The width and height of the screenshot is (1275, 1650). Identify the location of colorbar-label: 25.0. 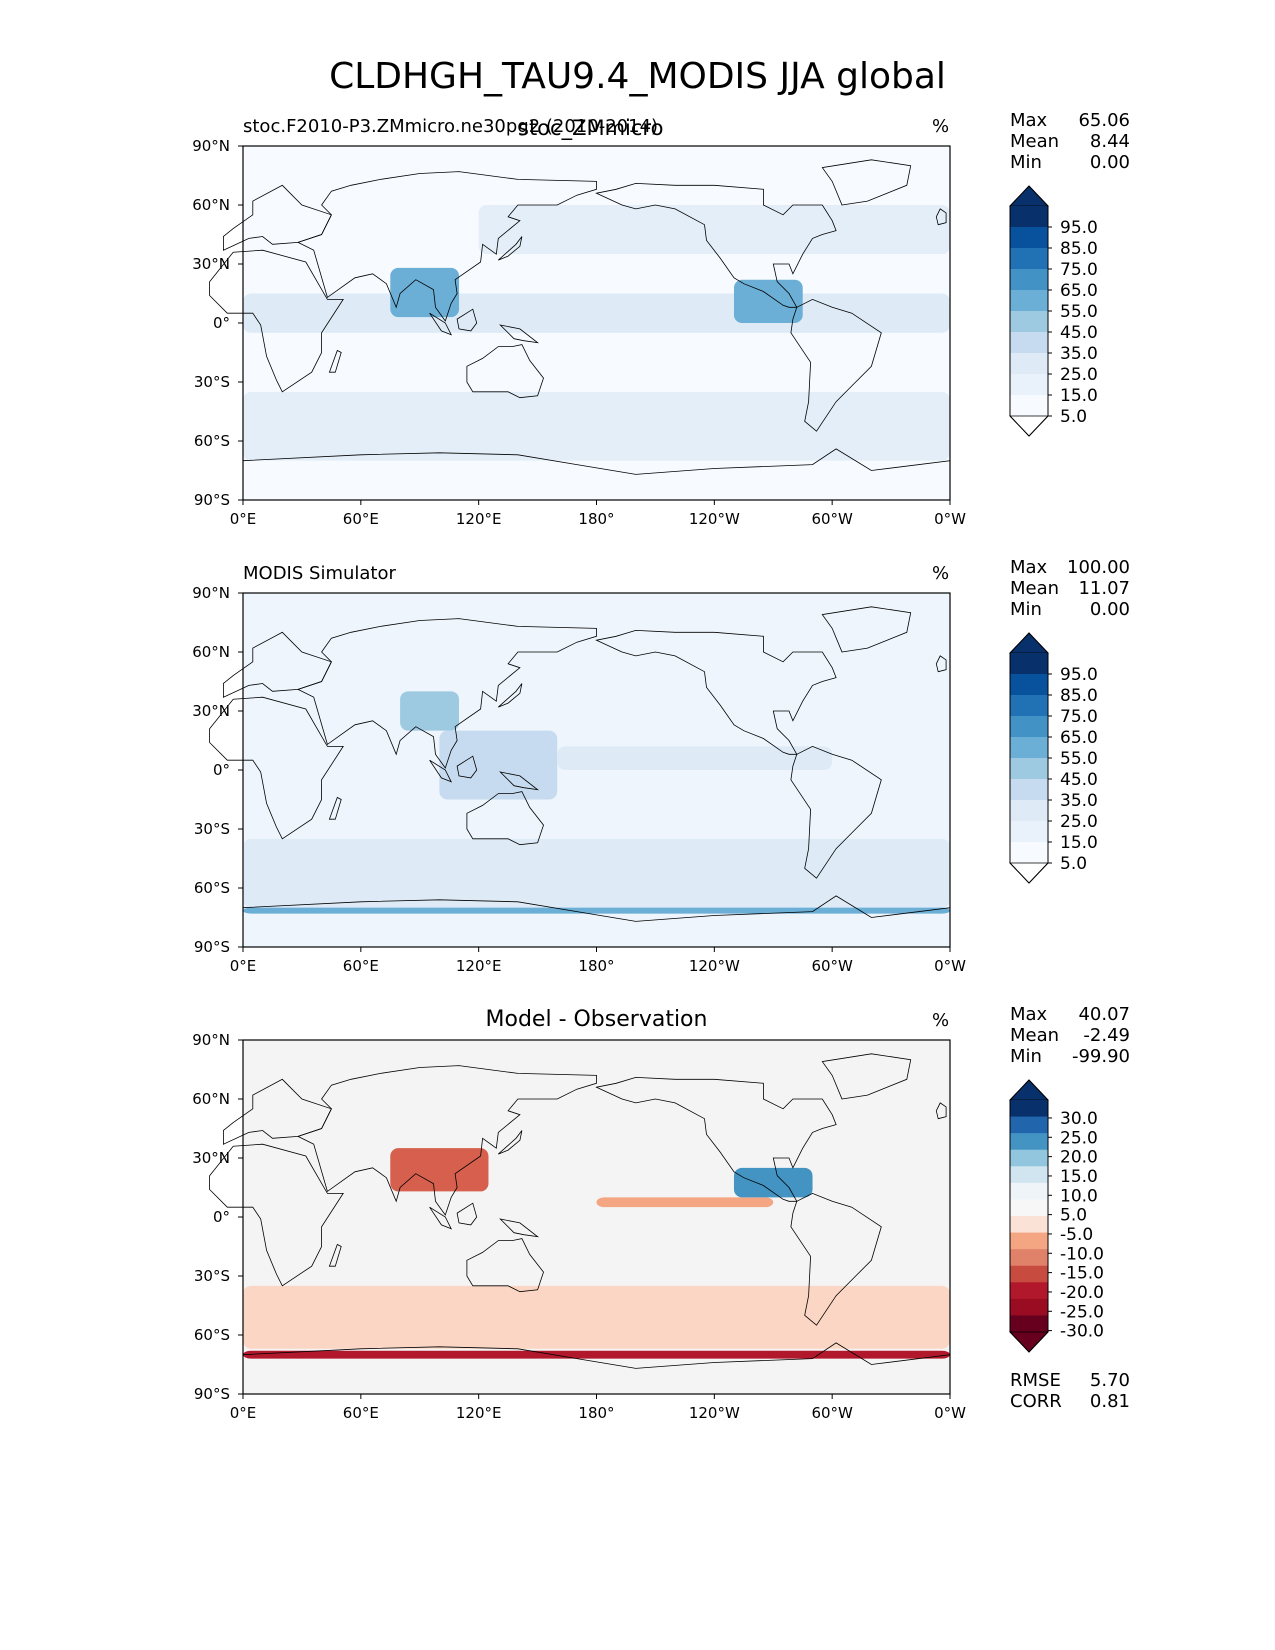
(1079, 1138).